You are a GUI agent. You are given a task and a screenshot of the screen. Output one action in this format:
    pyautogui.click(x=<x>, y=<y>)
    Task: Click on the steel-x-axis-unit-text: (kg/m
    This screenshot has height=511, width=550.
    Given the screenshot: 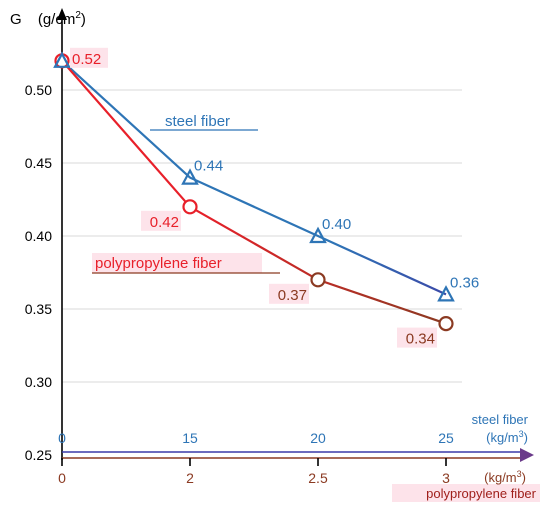 What is the action you would take?
    pyautogui.click(x=502, y=437)
    